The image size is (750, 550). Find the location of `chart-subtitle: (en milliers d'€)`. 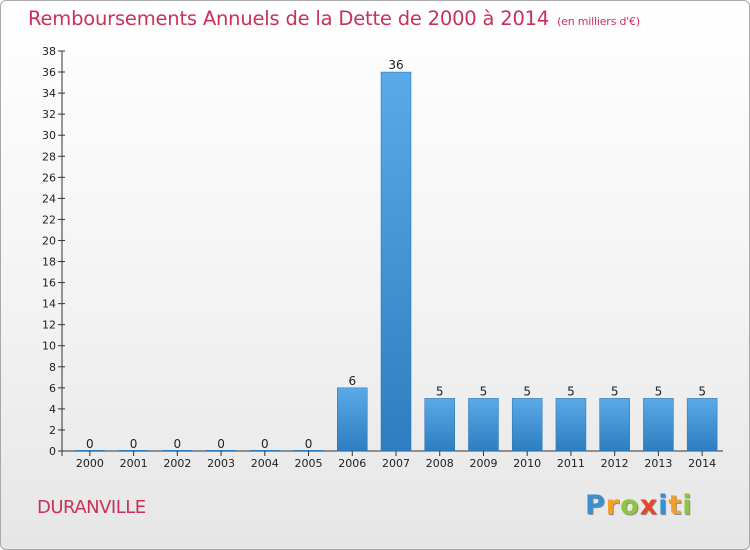

chart-subtitle: (en milliers d'€) is located at coordinates (598, 21).